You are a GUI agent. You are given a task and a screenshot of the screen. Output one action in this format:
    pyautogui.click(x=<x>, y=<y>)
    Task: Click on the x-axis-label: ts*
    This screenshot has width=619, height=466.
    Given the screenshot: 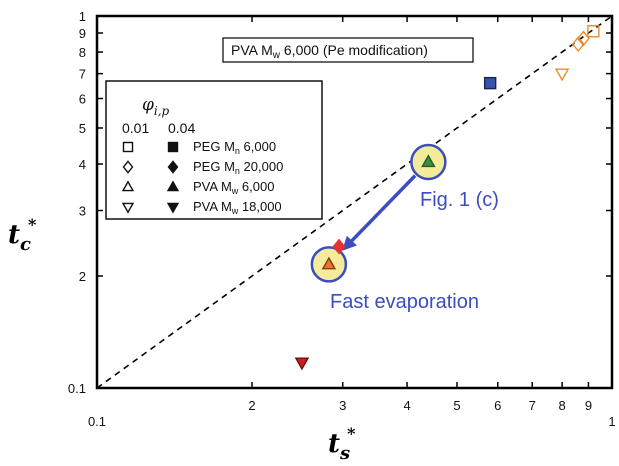 What is the action you would take?
    pyautogui.click(x=342, y=444)
    